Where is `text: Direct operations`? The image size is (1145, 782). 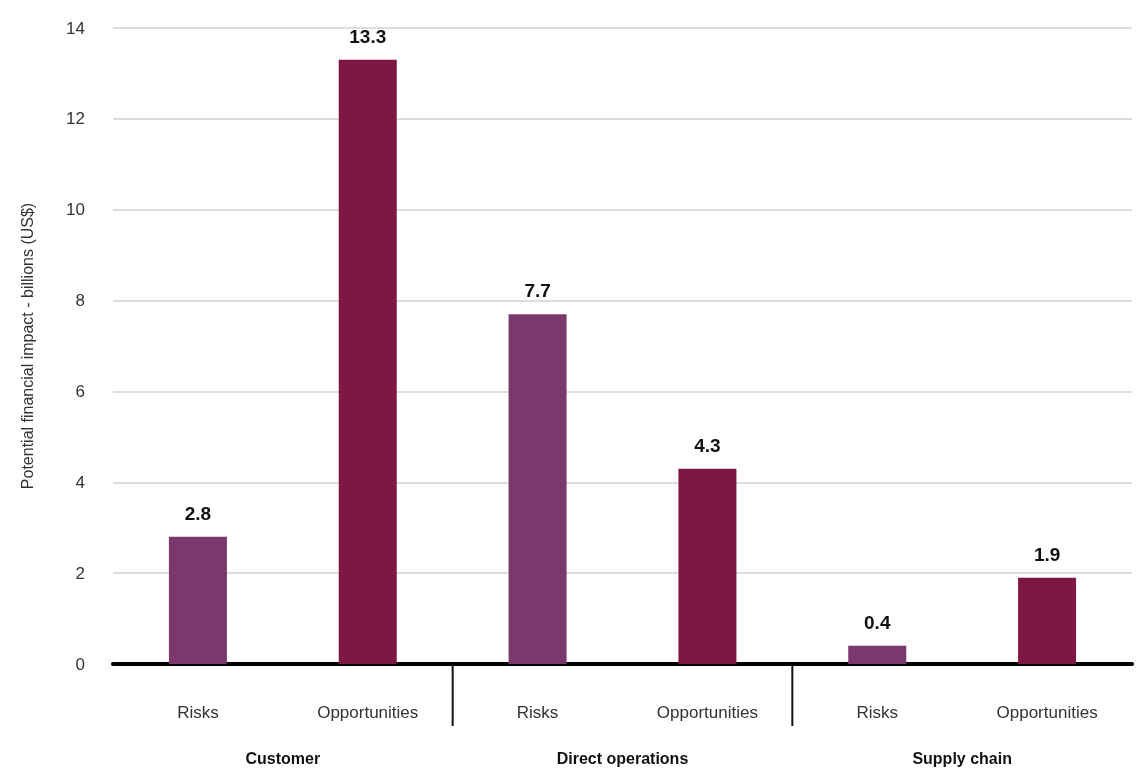
text: Direct operations is located at coordinates (622, 758).